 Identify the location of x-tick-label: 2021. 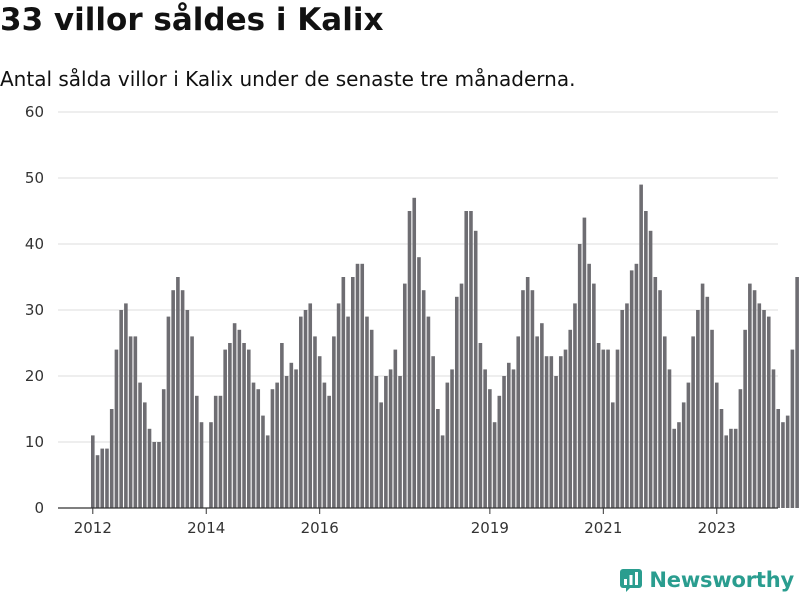
(603, 528).